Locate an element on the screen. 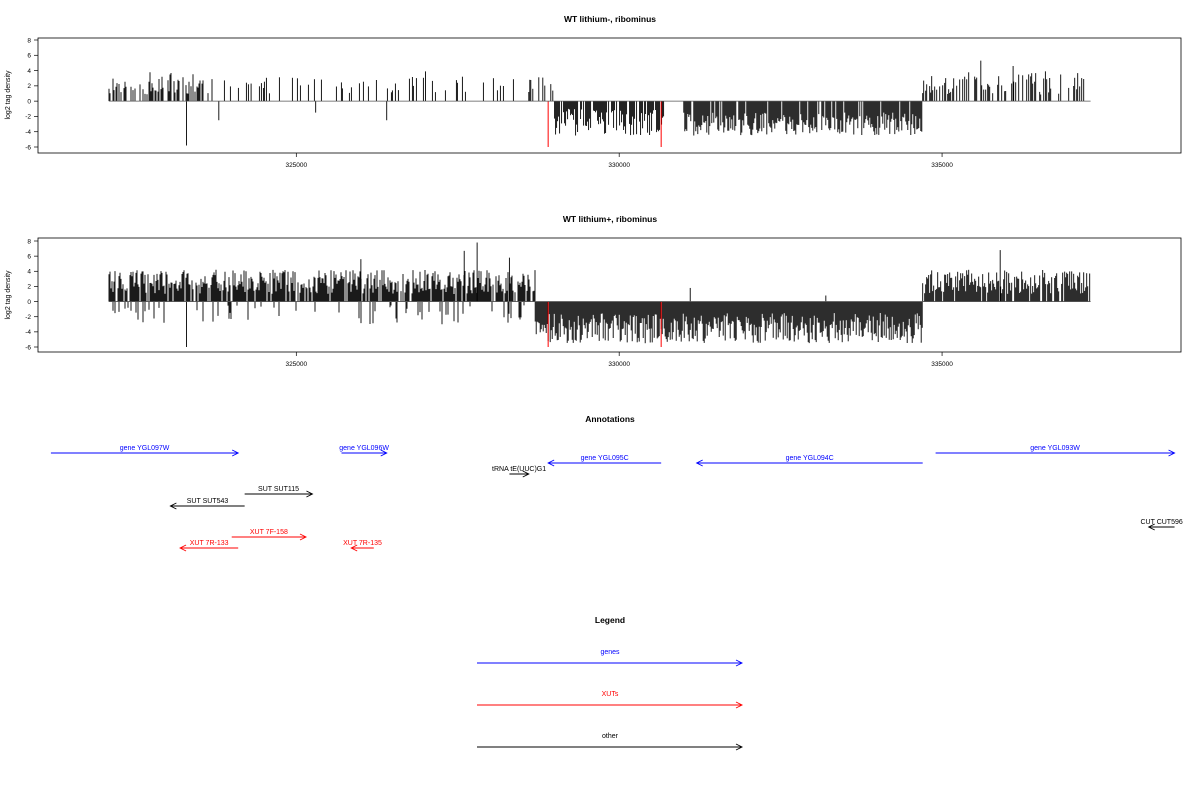 The height and width of the screenshot is (800, 1200). annotation-label: XUT 7R-135 is located at coordinates (362, 543).